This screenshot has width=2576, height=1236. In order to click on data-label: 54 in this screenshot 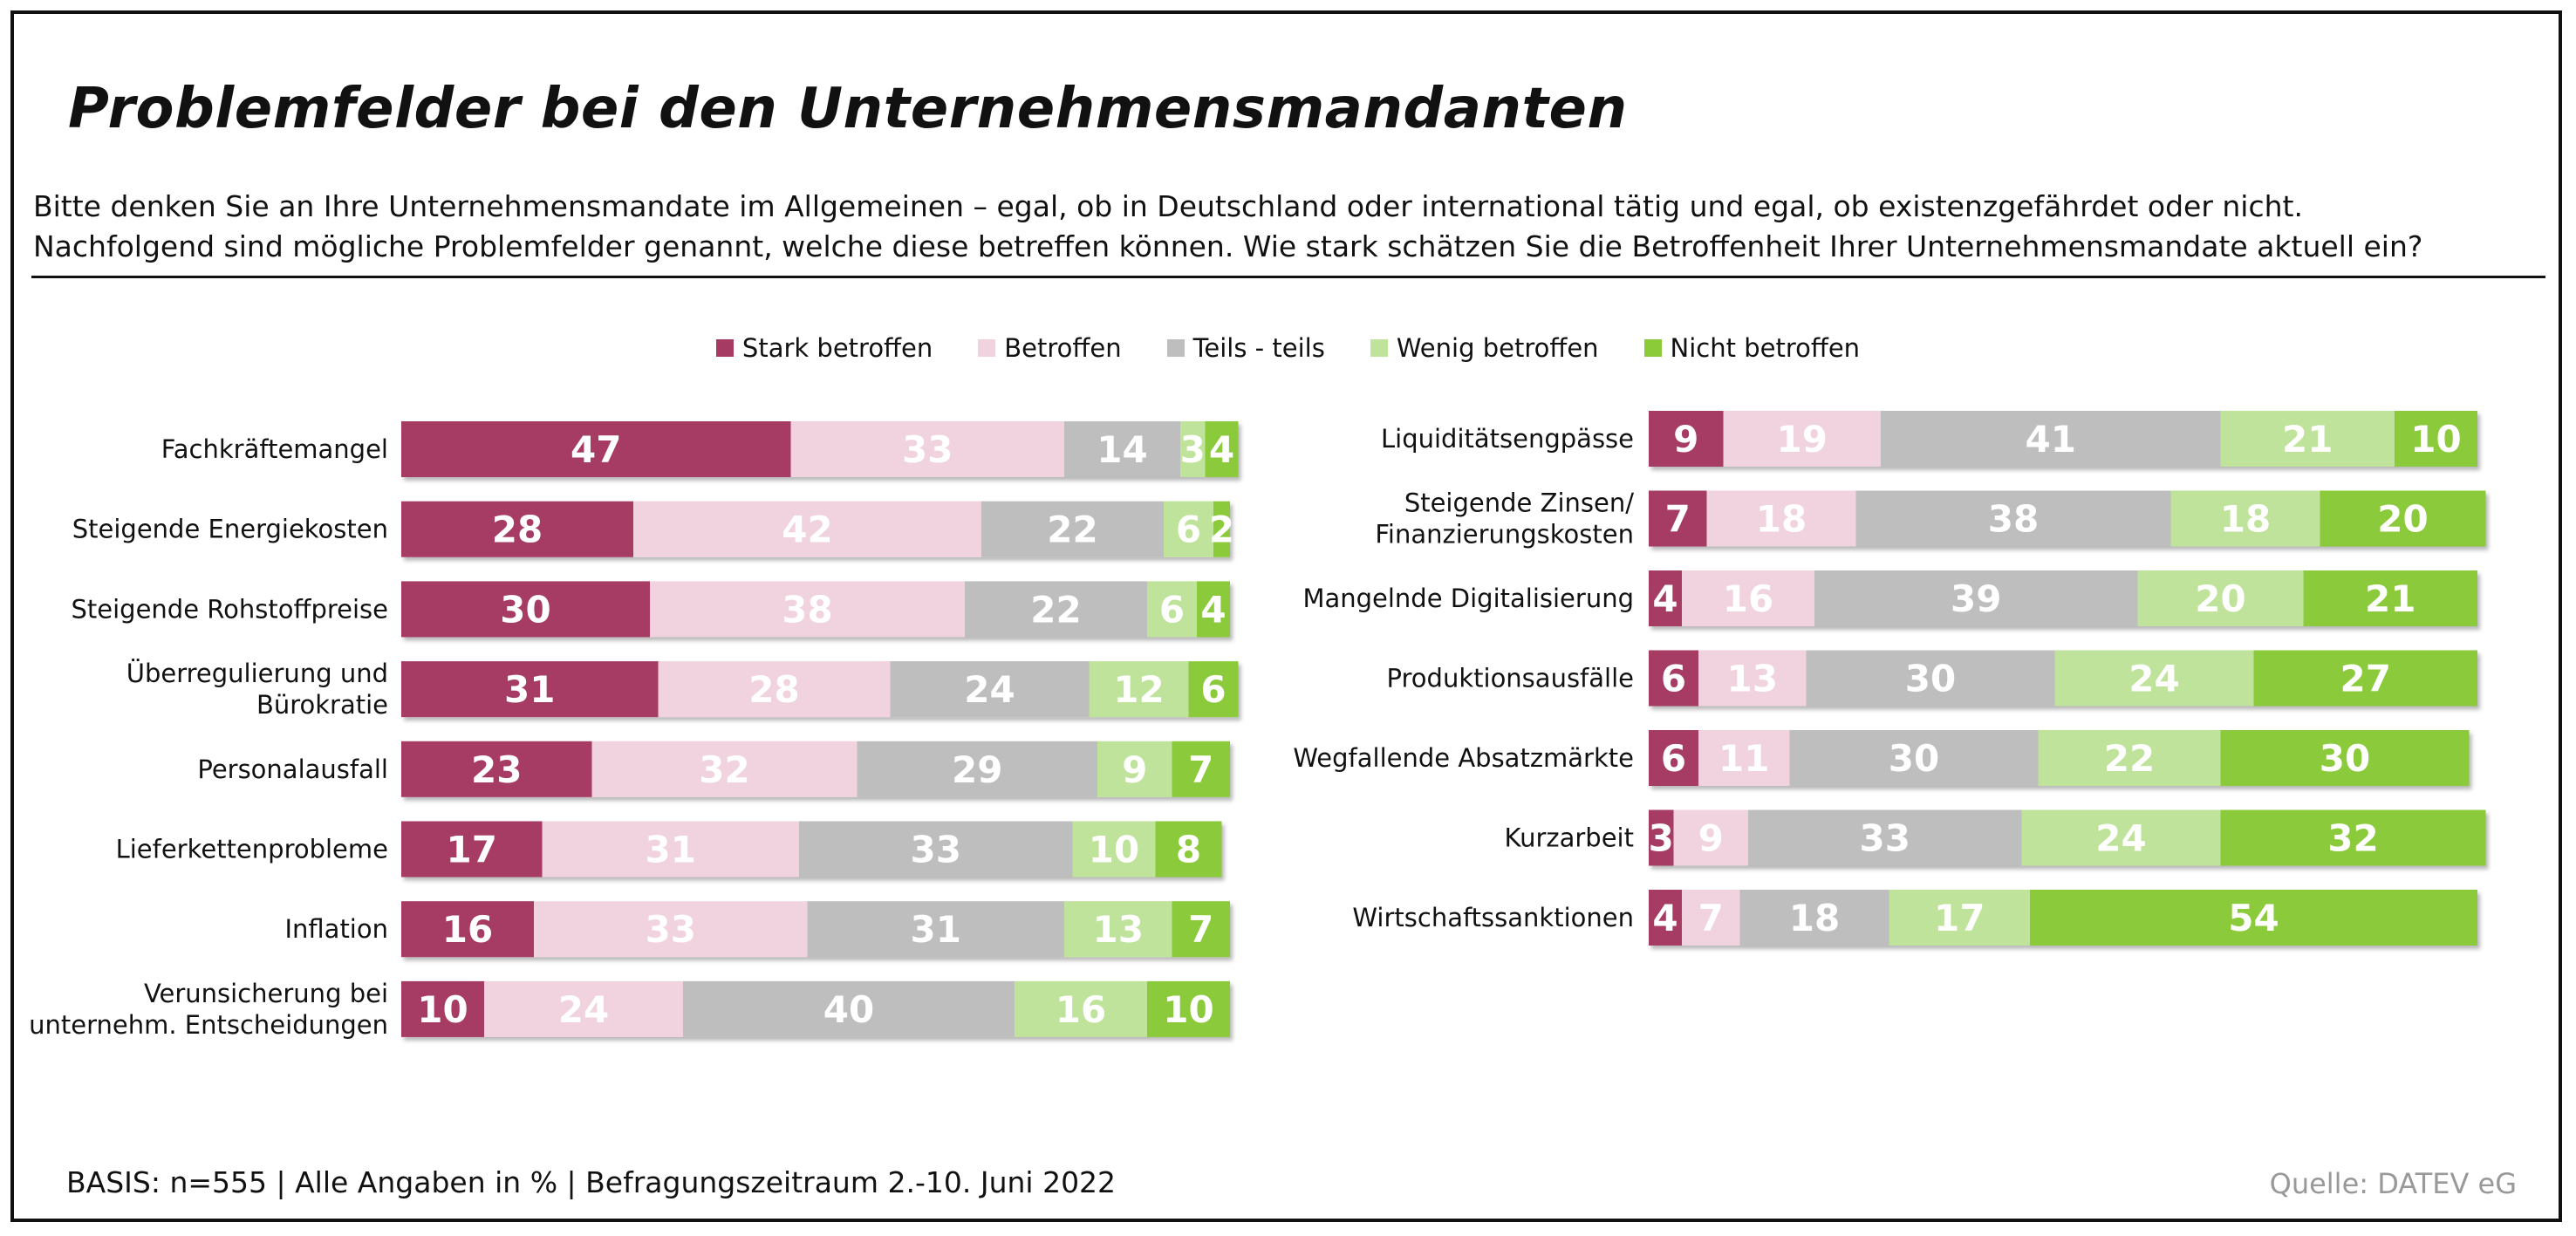, I will do `click(2253, 918)`.